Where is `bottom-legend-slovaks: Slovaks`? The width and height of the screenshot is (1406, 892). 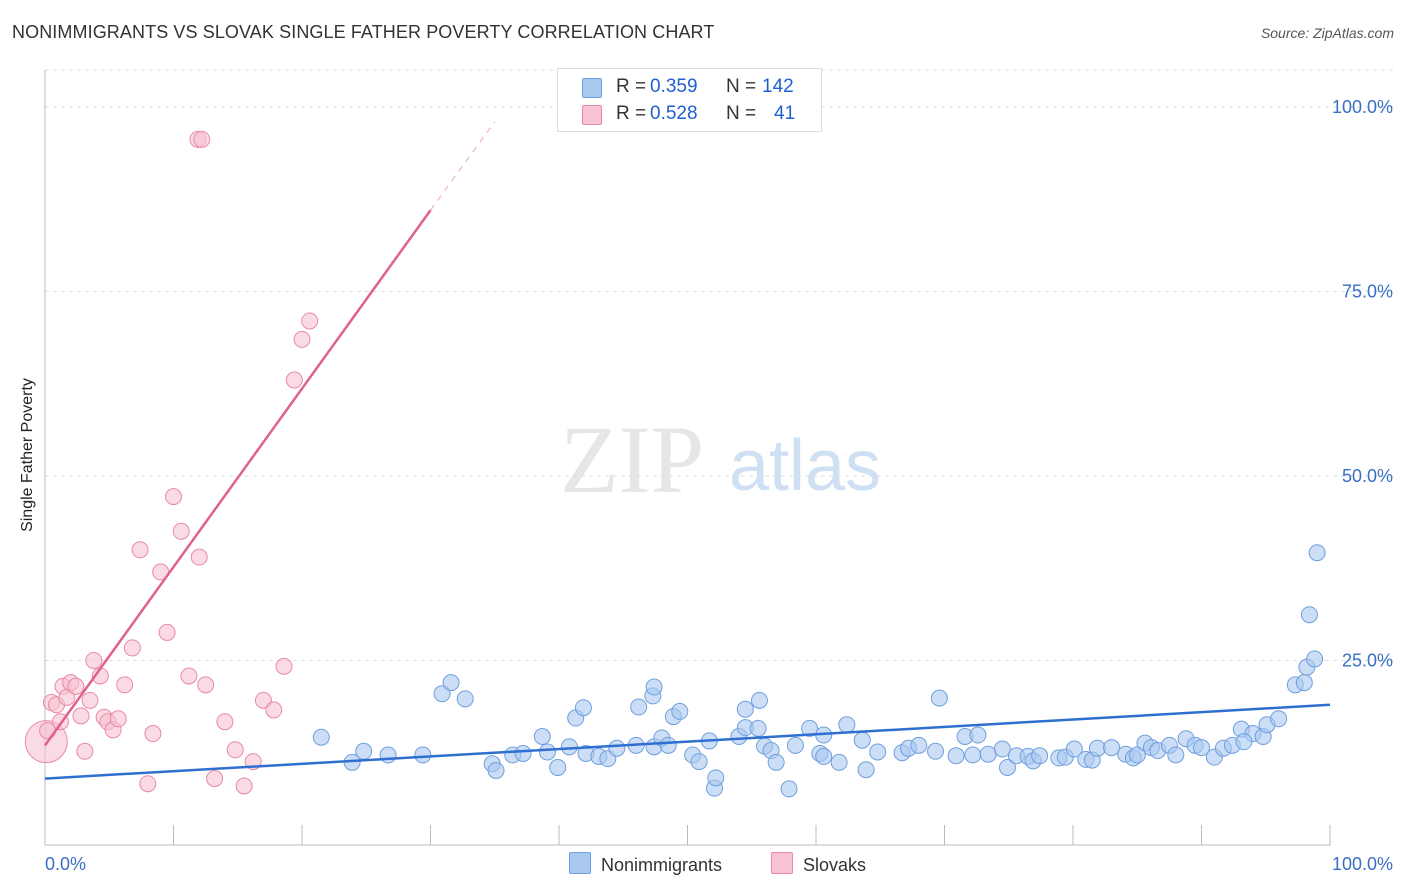
bottom-legend-slovaks: Slovaks is located at coordinates (818, 864).